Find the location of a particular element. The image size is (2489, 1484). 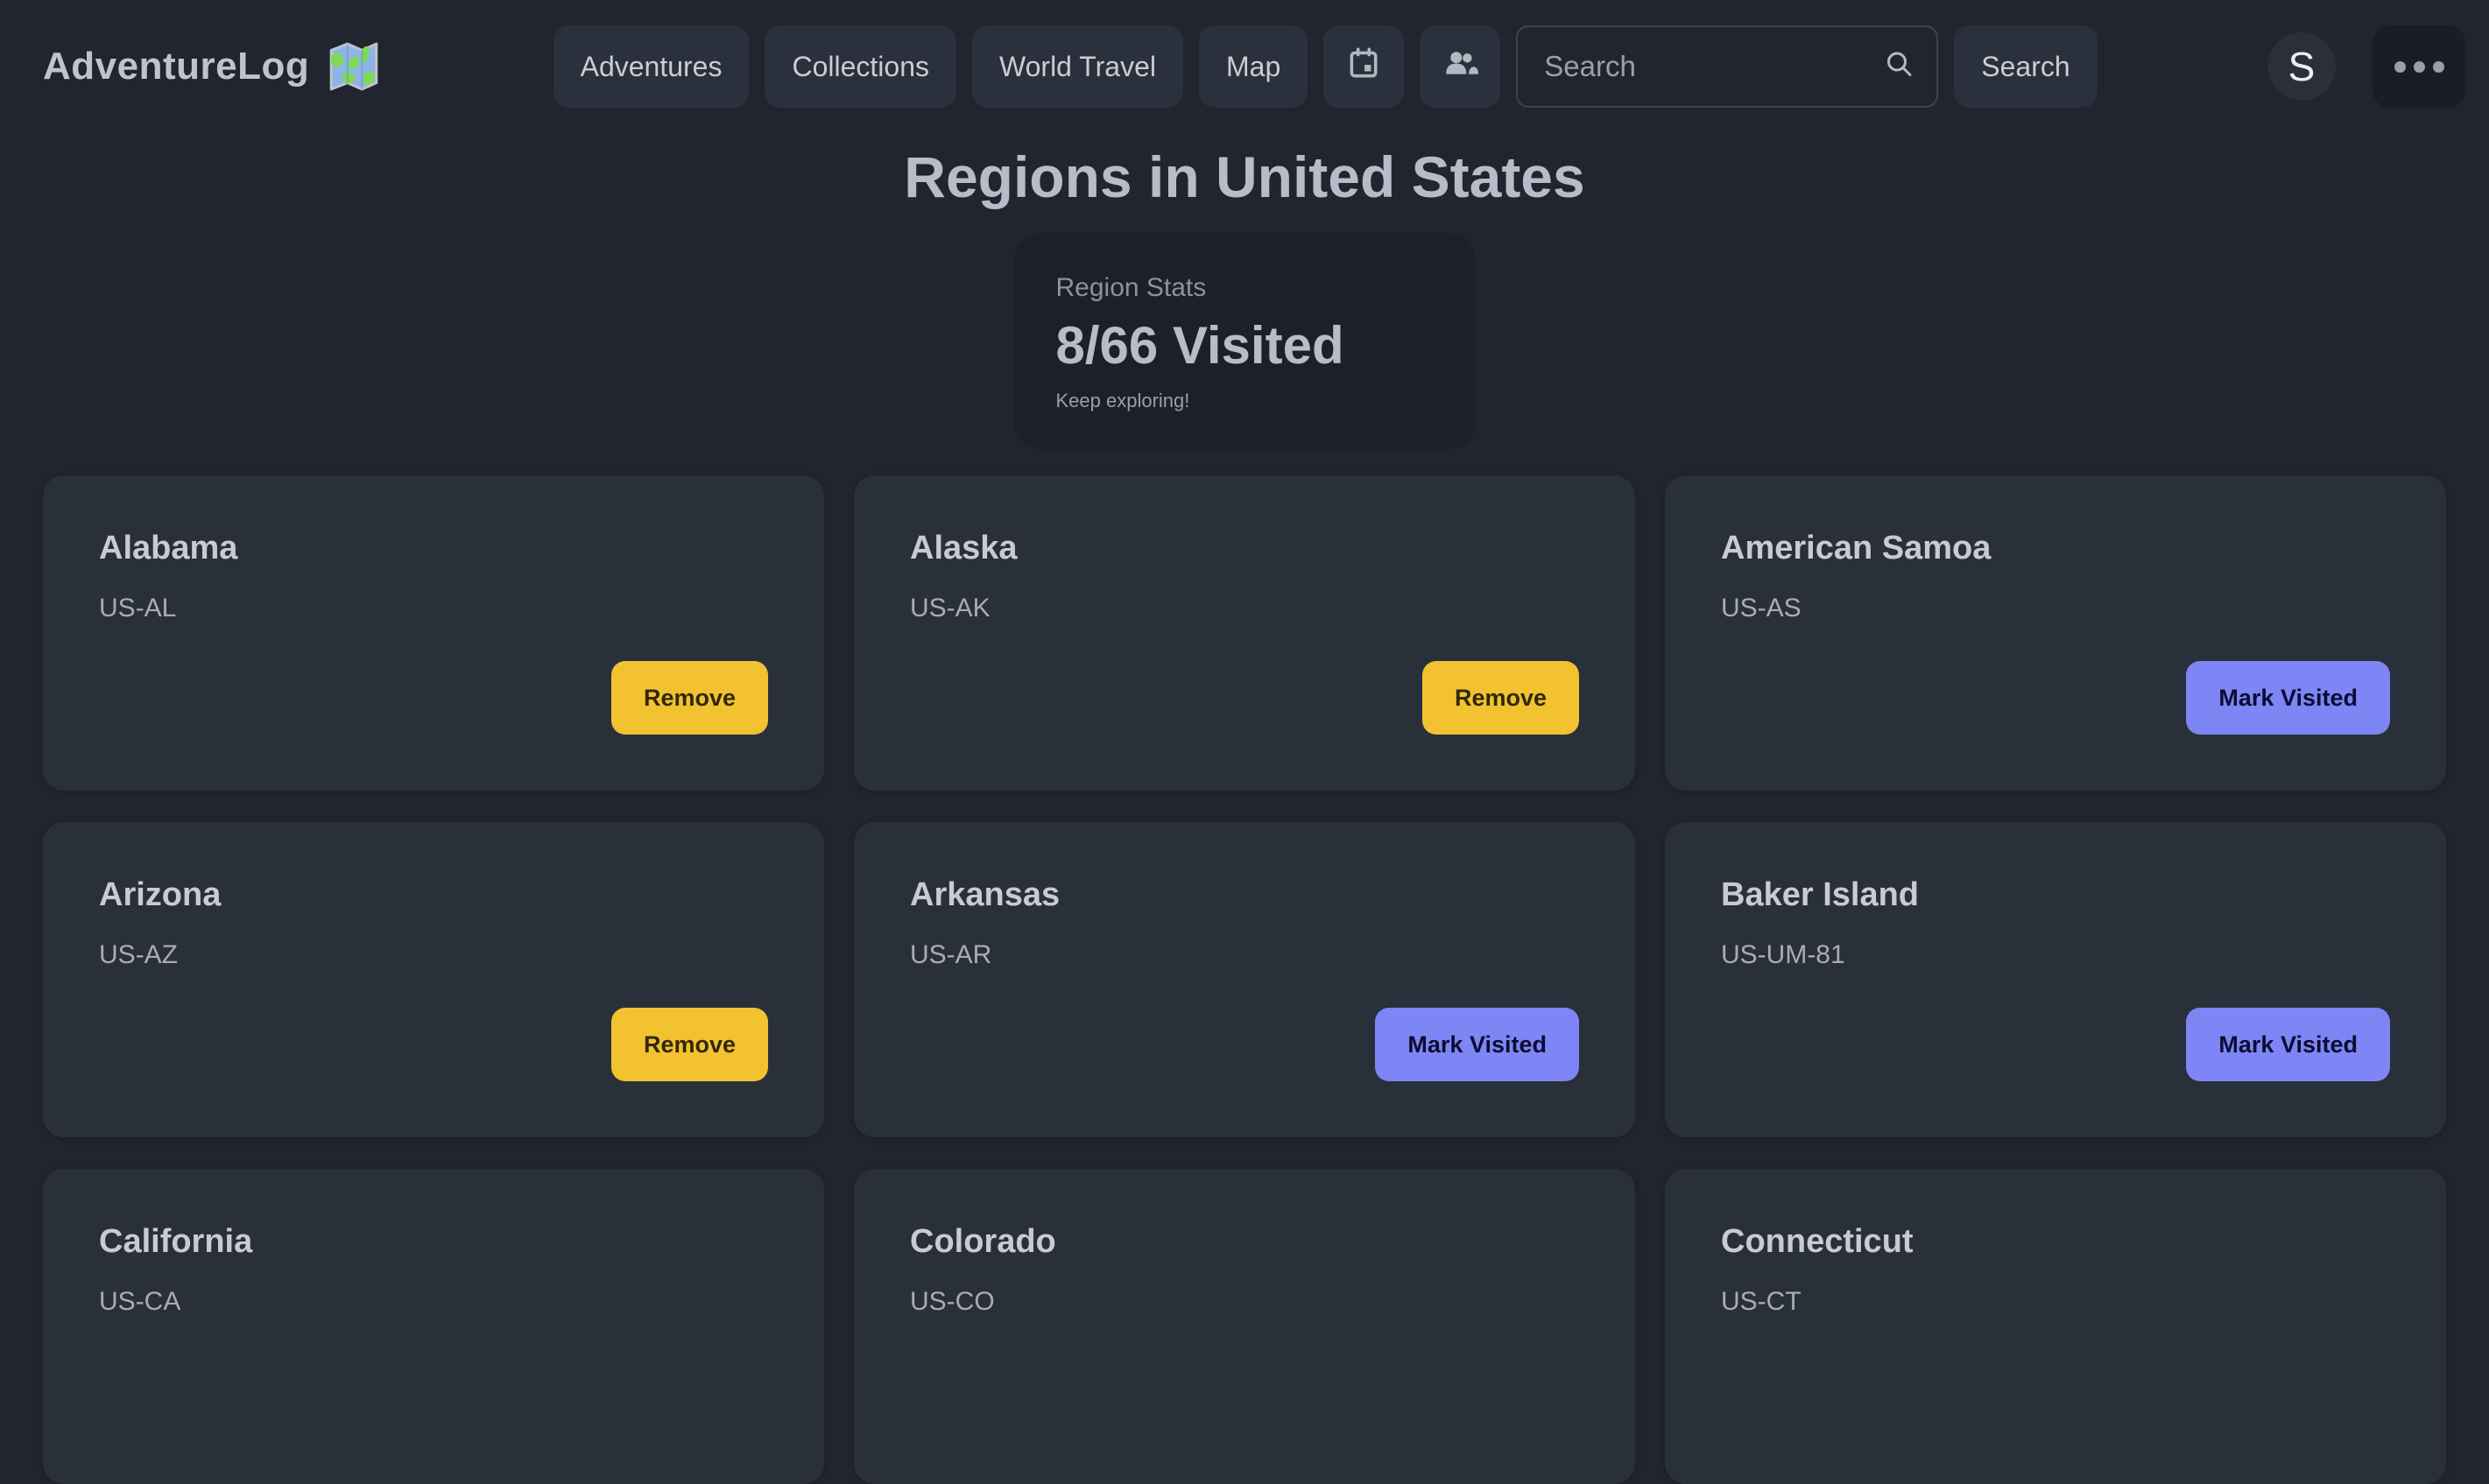

region-card: Alaska US-AK Remove is located at coordinates (1244, 633).